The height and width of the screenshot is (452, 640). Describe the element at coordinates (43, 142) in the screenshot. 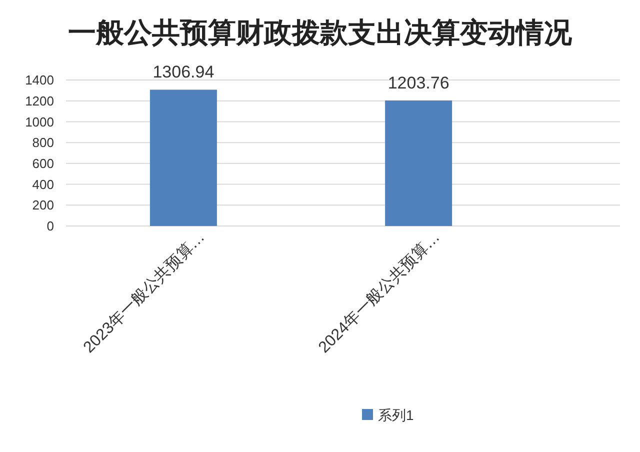

I see `y-tick-label: 800` at that location.